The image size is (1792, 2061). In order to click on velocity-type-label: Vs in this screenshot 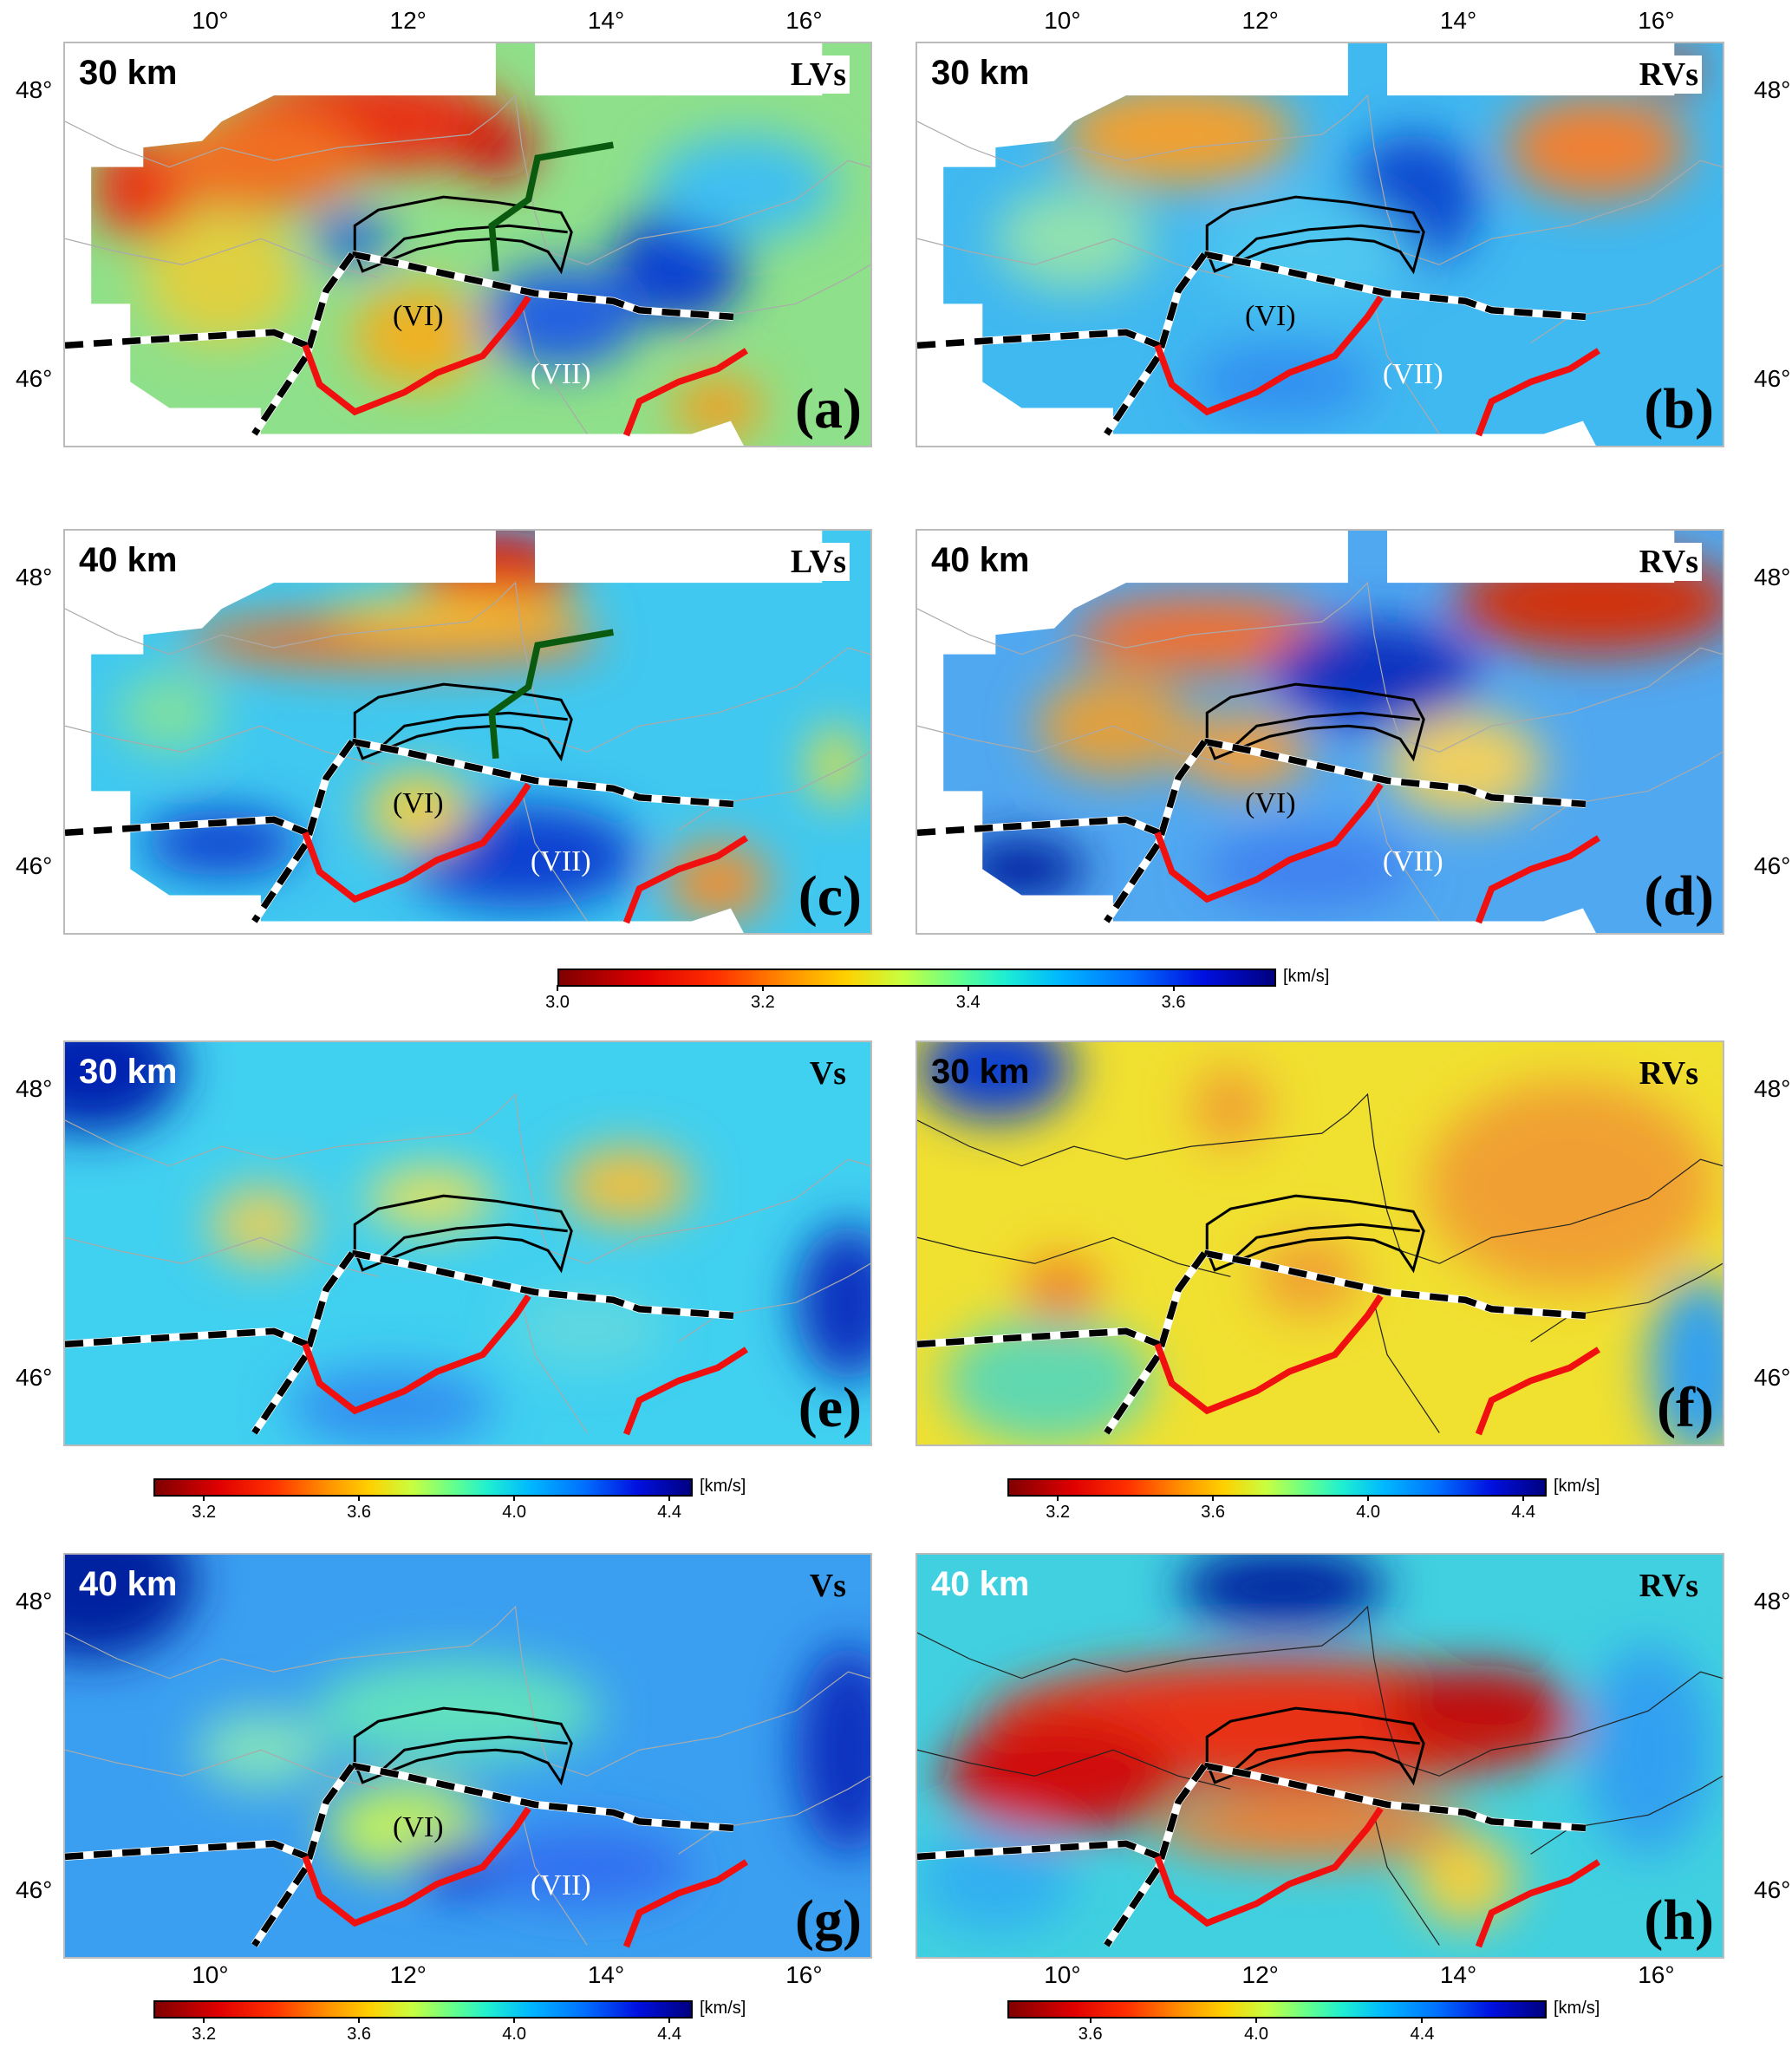, I will do `click(827, 1586)`.